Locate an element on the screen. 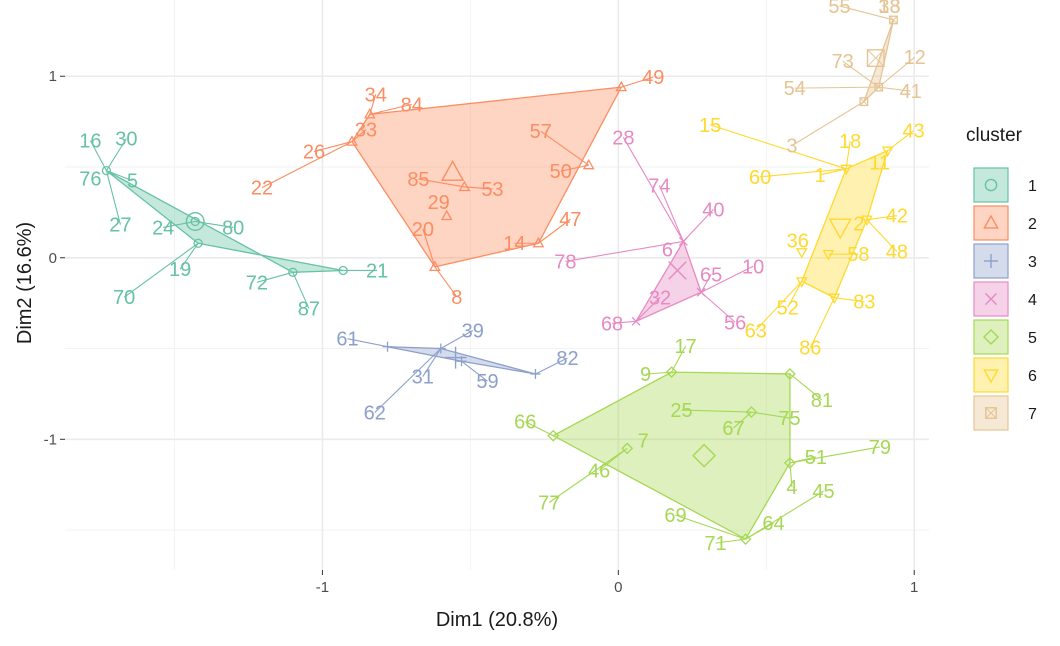  point-label: 39 is located at coordinates (473, 332).